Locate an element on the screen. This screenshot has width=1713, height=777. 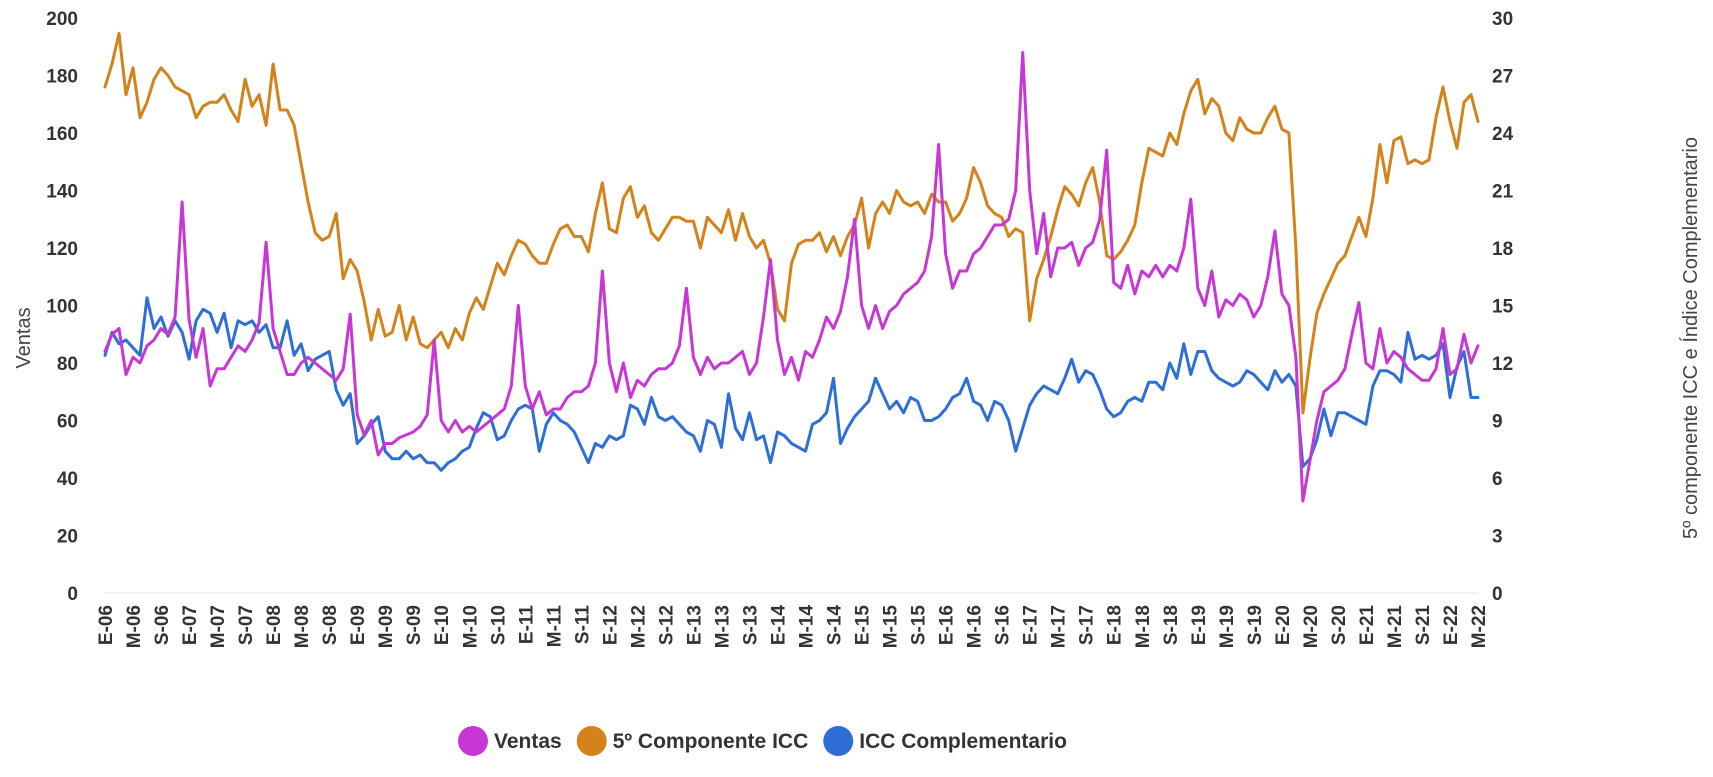
x-tick-label: E-08 is located at coordinates (274, 625).